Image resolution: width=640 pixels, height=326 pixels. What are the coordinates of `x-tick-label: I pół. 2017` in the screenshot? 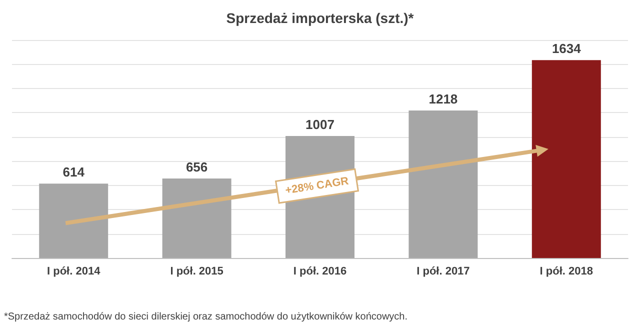 It's located at (443, 272).